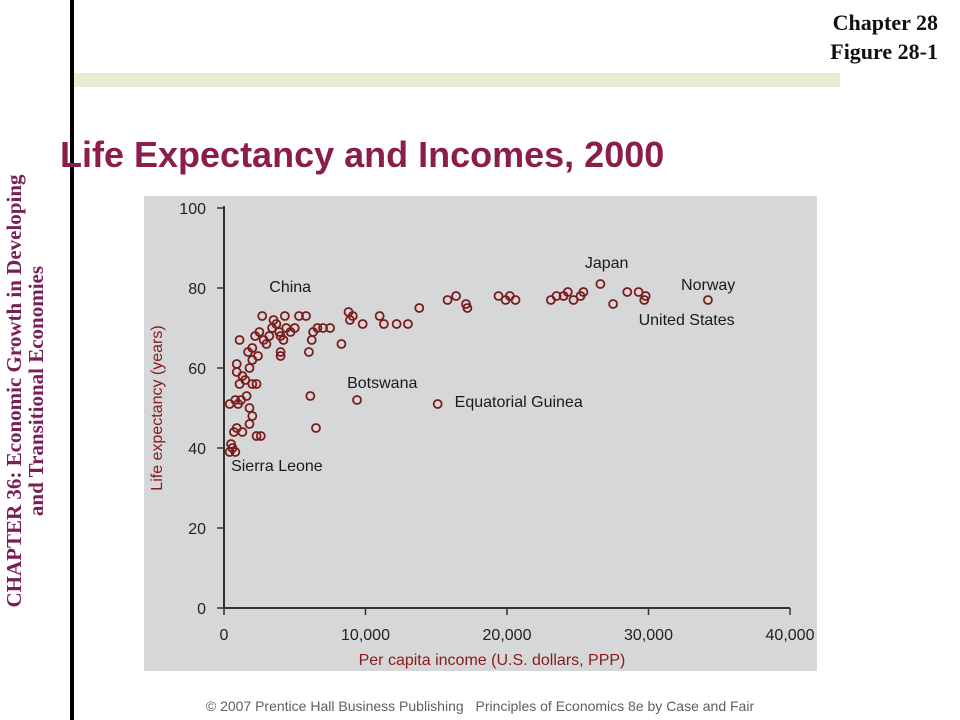 The width and height of the screenshot is (960, 720). Describe the element at coordinates (277, 466) in the screenshot. I see `annotation-label: Sierra Leone` at that location.